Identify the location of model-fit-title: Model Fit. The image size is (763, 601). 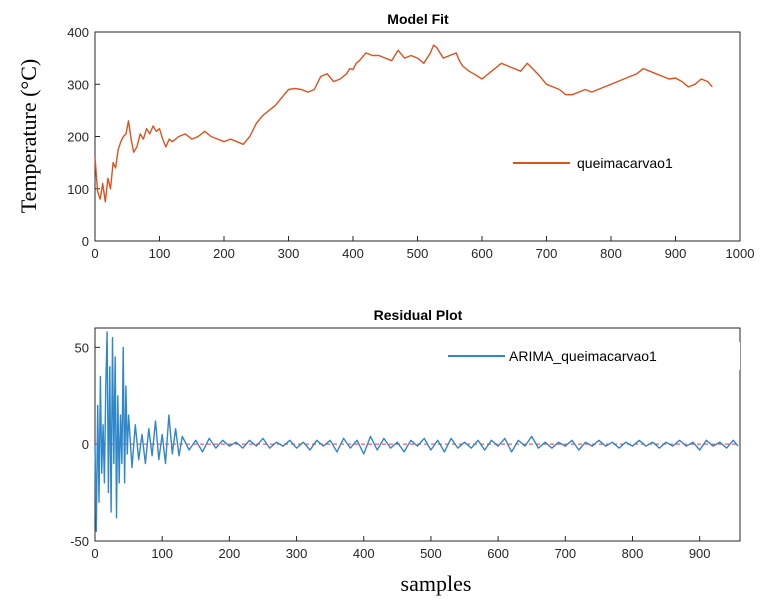
(418, 19).